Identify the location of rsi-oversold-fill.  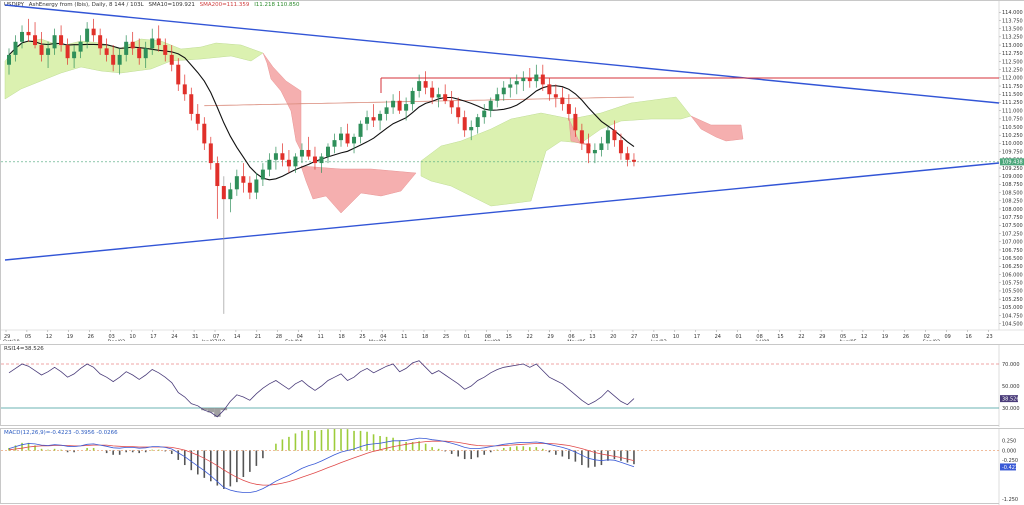
(211, 410).